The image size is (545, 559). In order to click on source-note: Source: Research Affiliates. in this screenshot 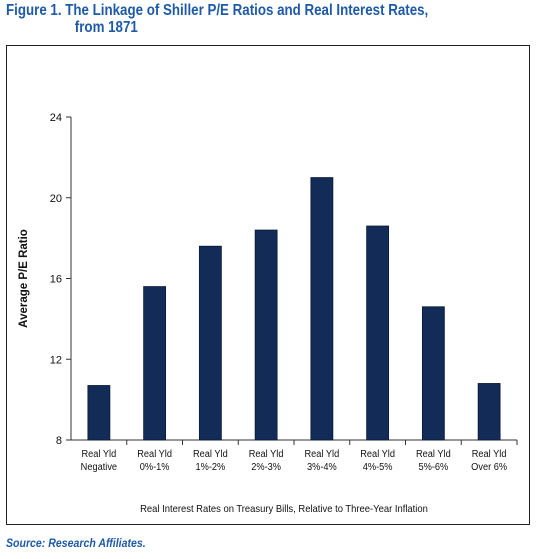, I will do `click(76, 543)`.